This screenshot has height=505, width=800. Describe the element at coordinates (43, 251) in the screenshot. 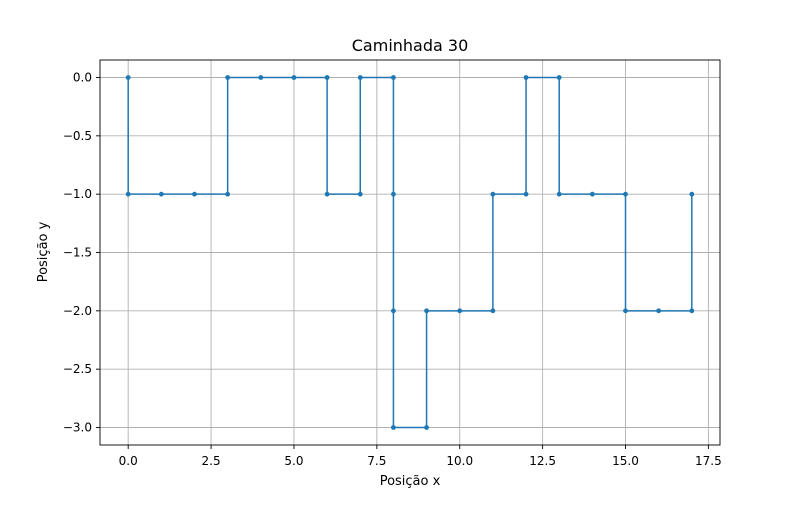

I see `y-axis-label: Posição y` at that location.